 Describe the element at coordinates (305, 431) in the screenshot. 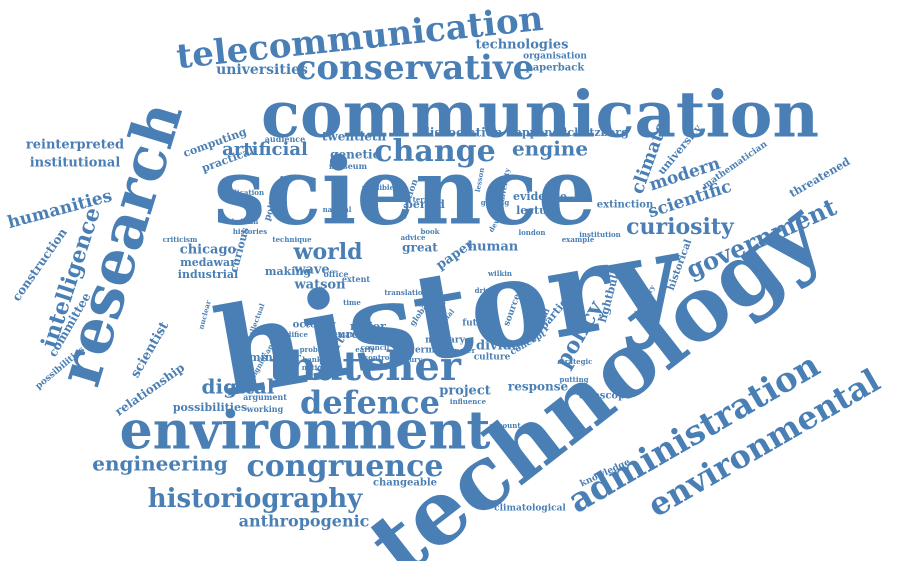

I see `word-environment: environment` at that location.